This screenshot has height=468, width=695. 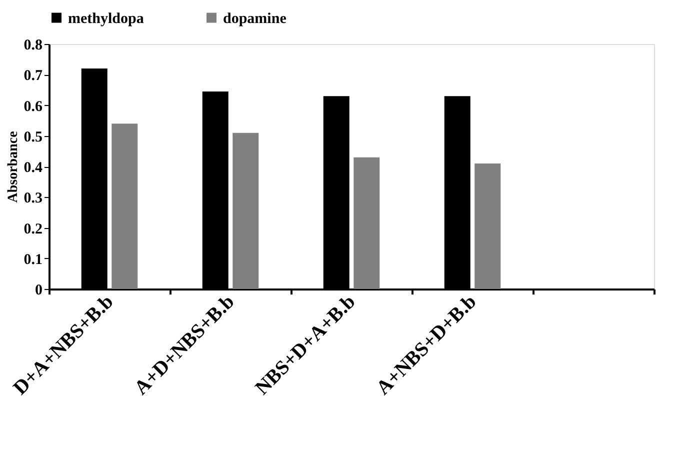 What do you see at coordinates (33, 229) in the screenshot?
I see `y-tick-label: 0.2` at bounding box center [33, 229].